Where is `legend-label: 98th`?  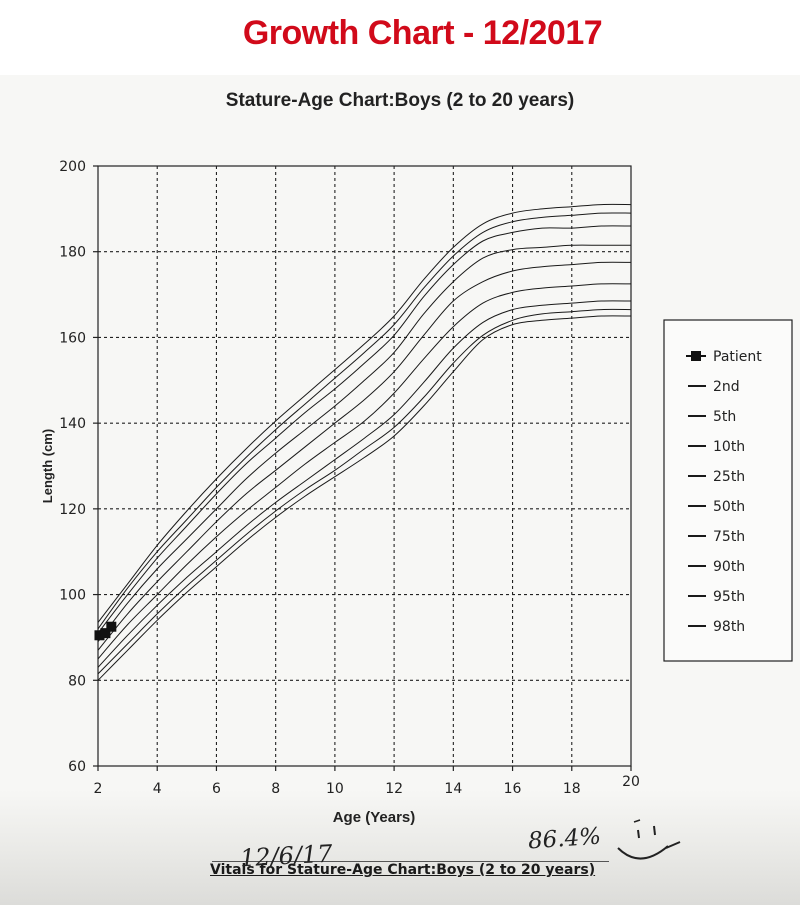 legend-label: 98th is located at coordinates (729, 627).